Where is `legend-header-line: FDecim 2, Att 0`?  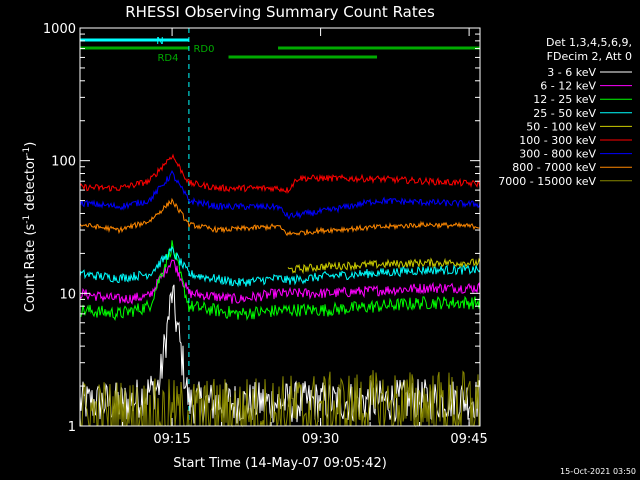 legend-header-line: FDecim 2, Att 0 is located at coordinates (589, 56).